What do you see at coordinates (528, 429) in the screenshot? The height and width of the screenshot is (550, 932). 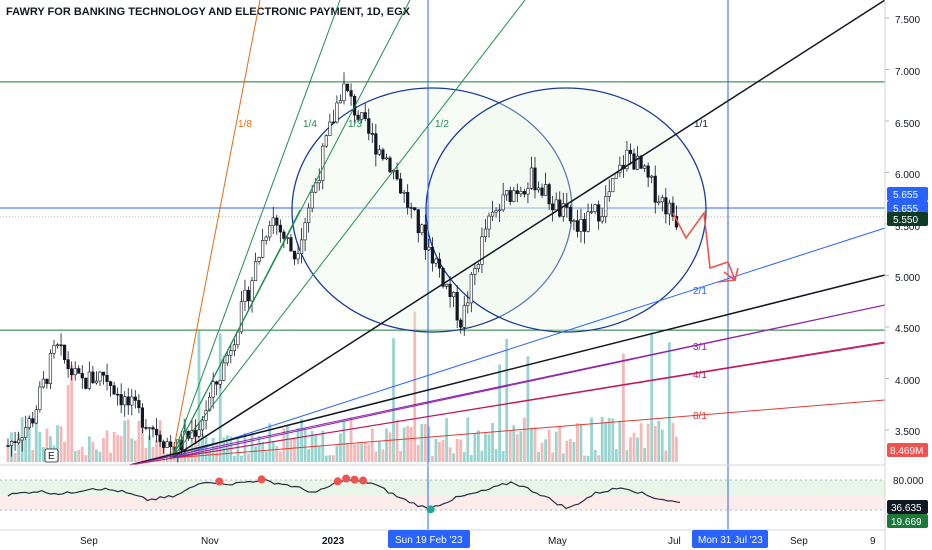 I see `gann-fan-line` at bounding box center [528, 429].